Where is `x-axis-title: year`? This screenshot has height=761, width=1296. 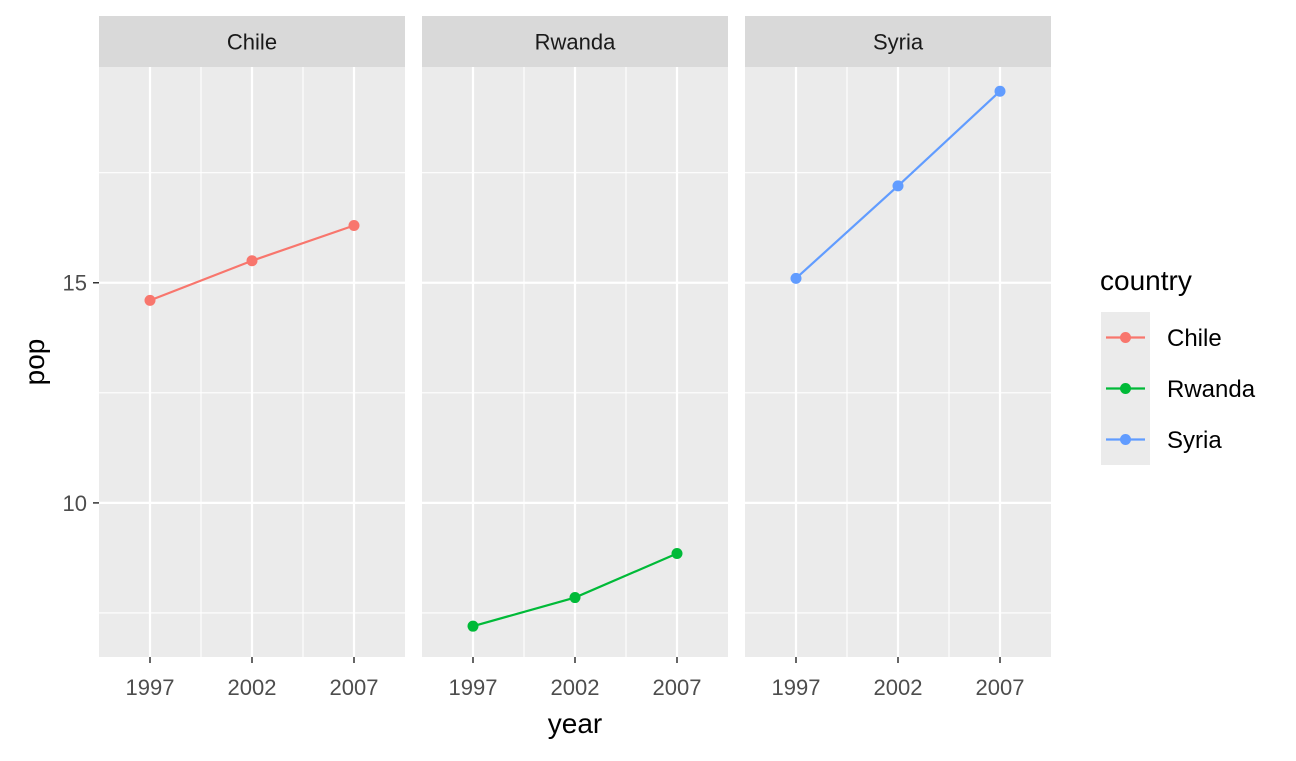 x-axis-title: year is located at coordinates (575, 723).